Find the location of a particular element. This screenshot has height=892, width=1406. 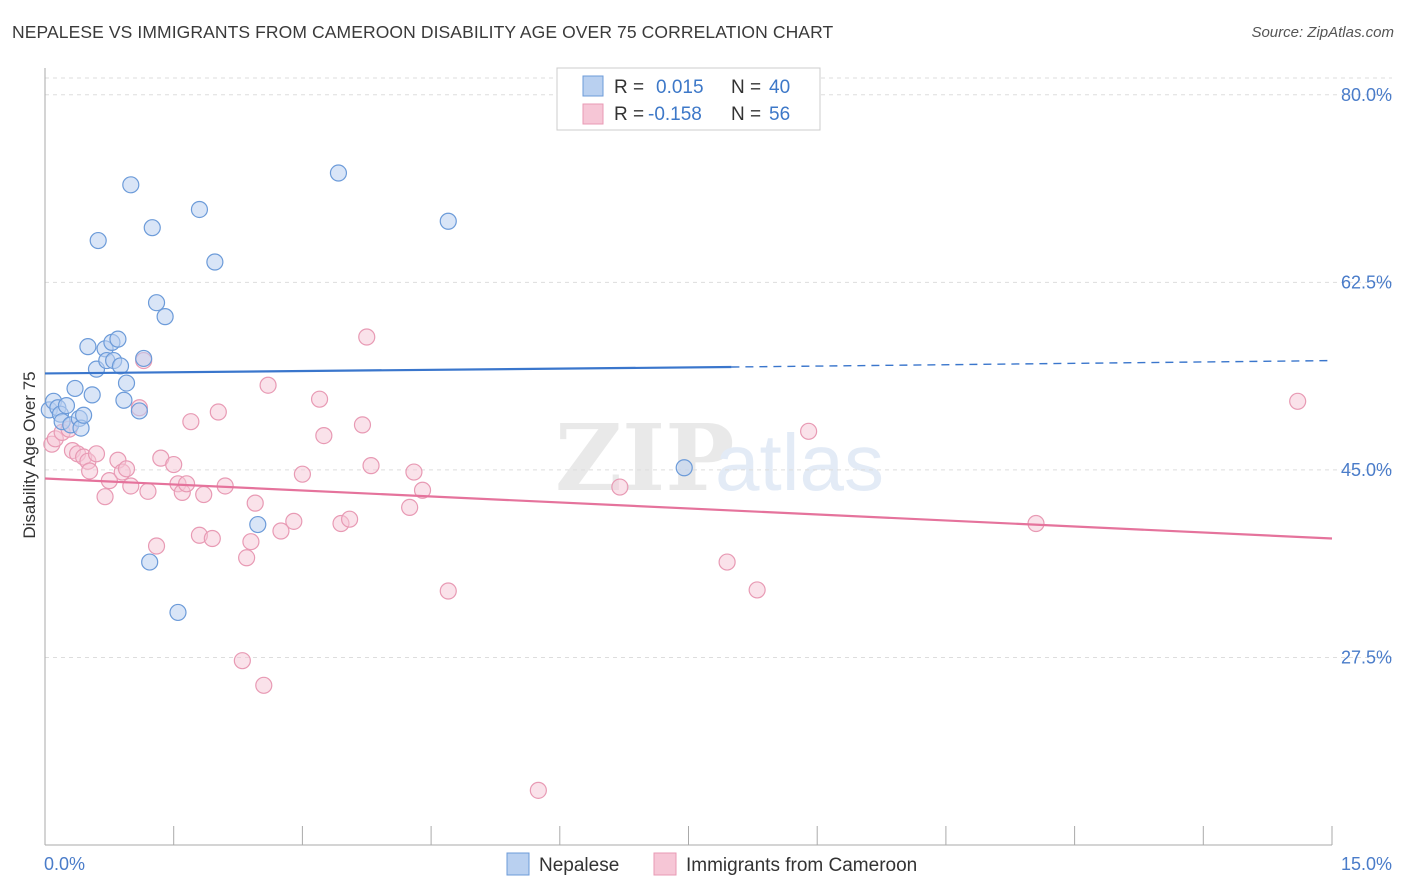

trend-line-dashed-blue is located at coordinates (1032, 363).